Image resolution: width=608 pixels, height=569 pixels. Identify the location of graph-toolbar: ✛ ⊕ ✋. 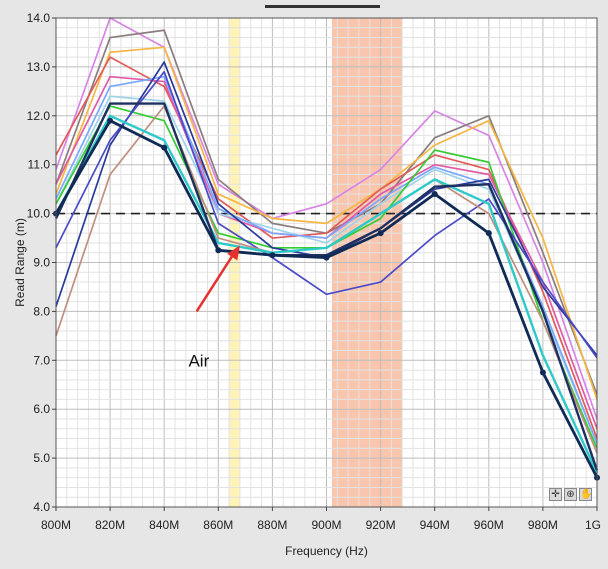
(570, 494).